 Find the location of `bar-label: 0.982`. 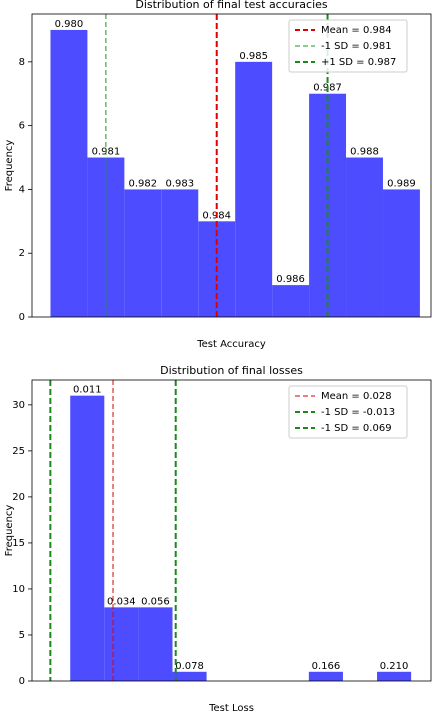

bar-label: 0.982 is located at coordinates (143, 183).